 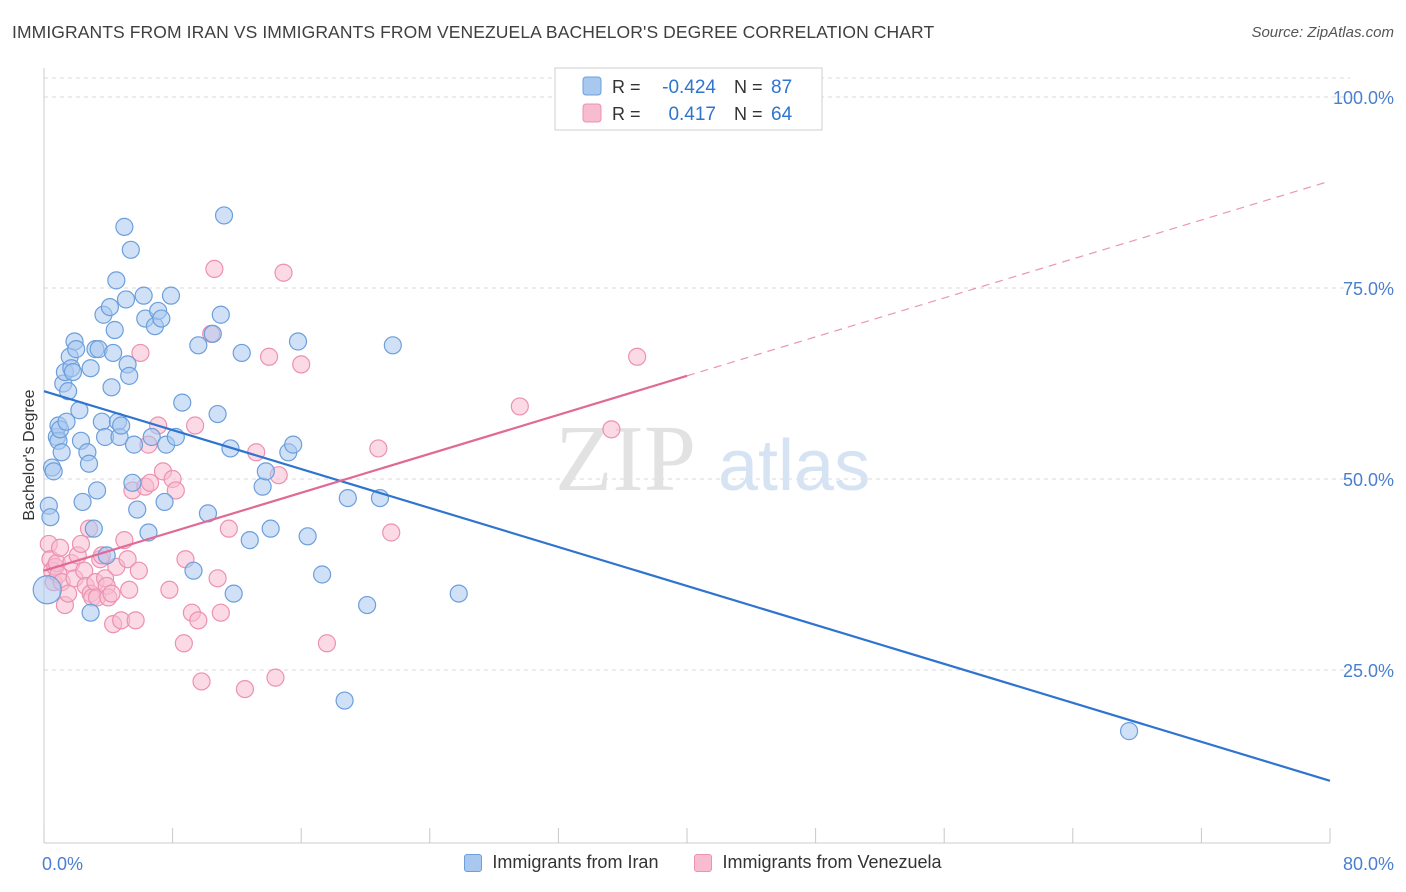 What do you see at coordinates (626, 87) in the screenshot?
I see `legend-r-label-iran: R =` at bounding box center [626, 87].